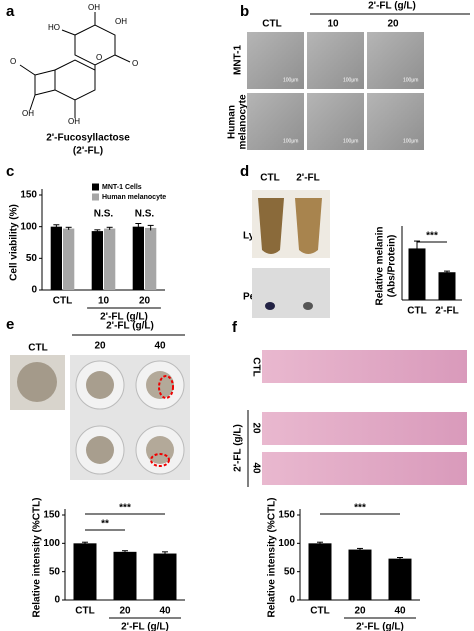  Describe the element at coordinates (244, 11) in the screenshot. I see `panel-letter: b` at that location.